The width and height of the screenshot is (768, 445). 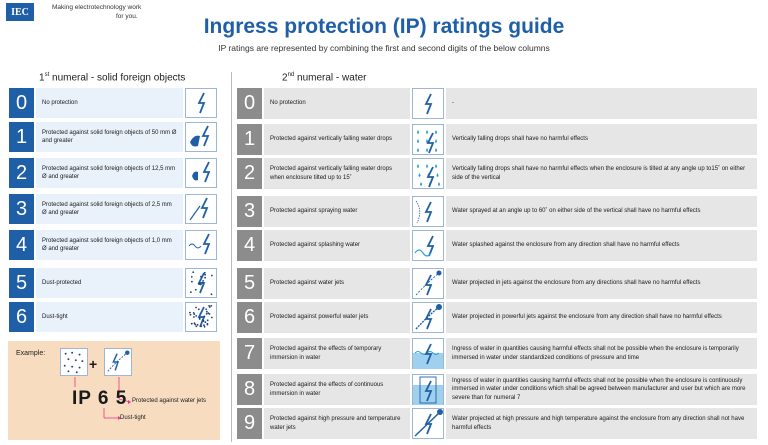 What do you see at coordinates (74, 362) in the screenshot?
I see `dust-tight-icon` at bounding box center [74, 362].